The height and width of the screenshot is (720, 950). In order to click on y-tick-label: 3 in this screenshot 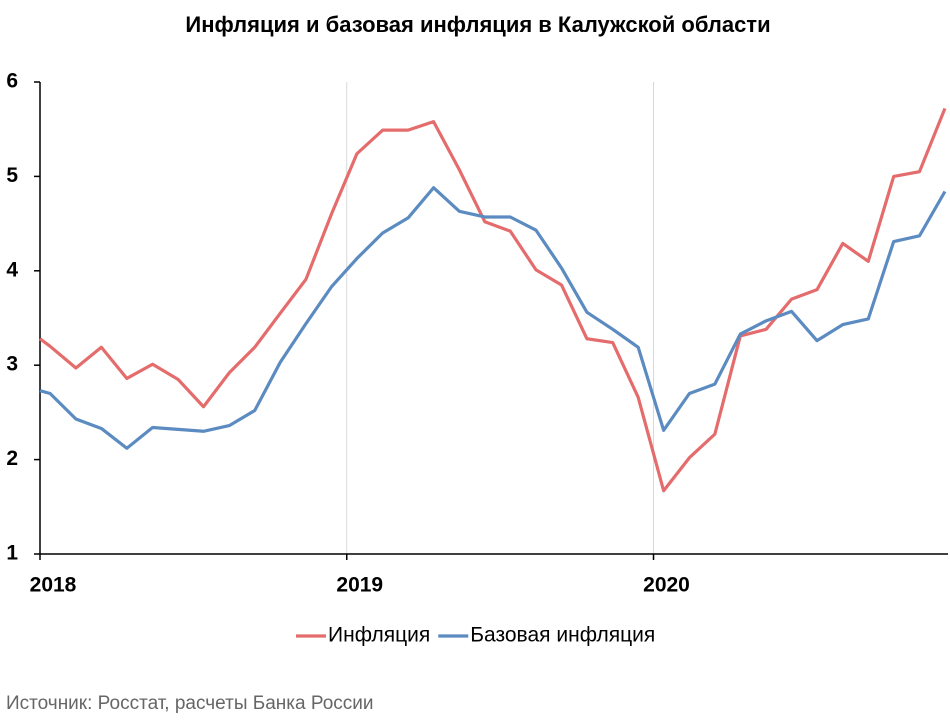, I will do `click(12, 364)`.